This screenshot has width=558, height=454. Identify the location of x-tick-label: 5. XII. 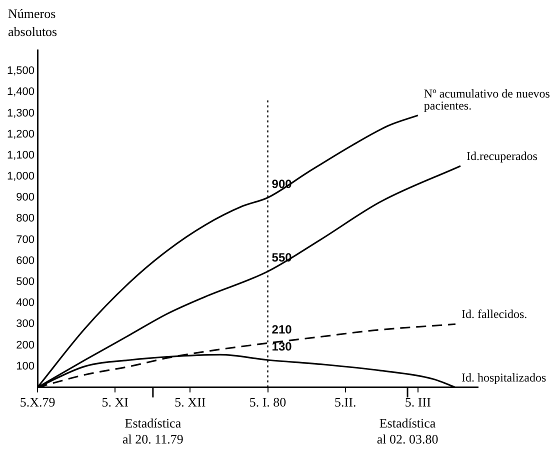
(190, 402).